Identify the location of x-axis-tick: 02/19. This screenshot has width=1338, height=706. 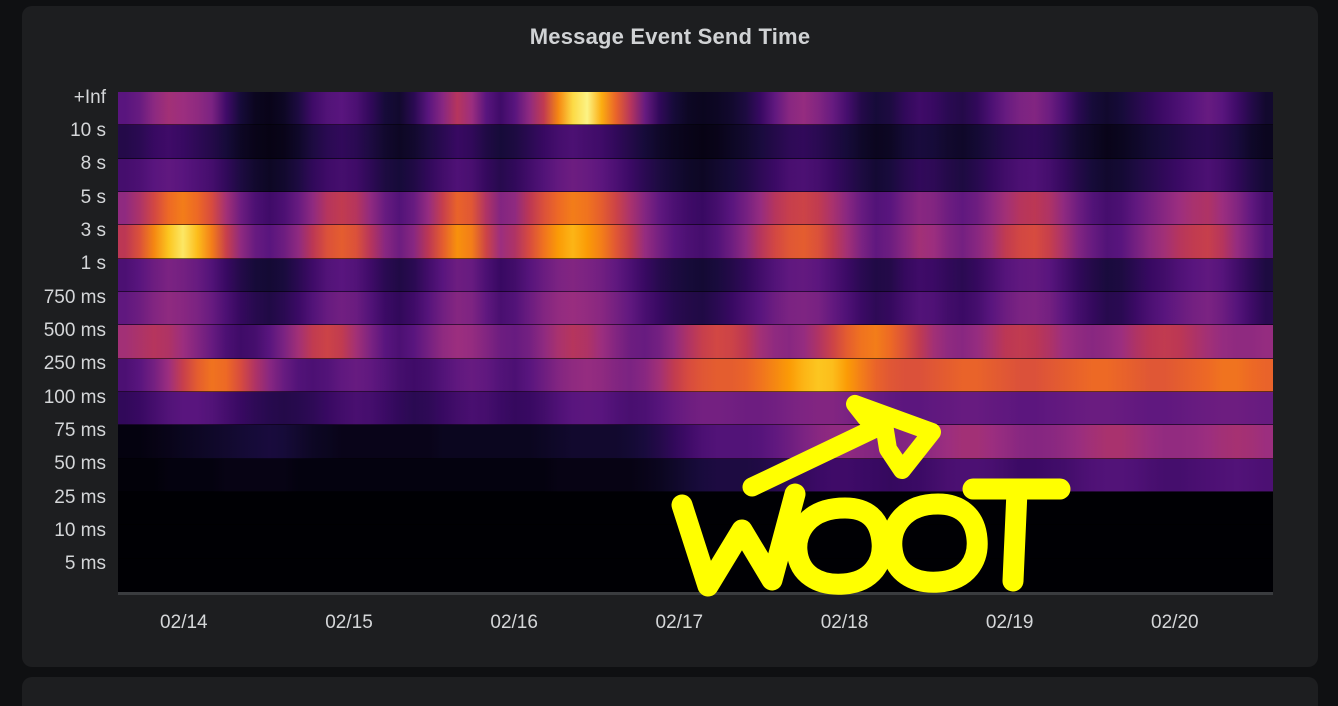
(1009, 622).